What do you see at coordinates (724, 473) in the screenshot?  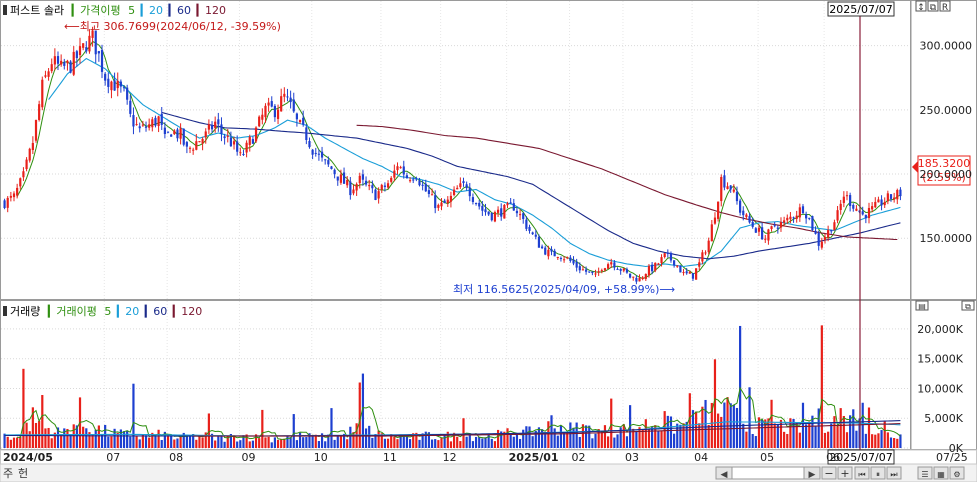 I see `scroll-left-button: ◀` at bounding box center [724, 473].